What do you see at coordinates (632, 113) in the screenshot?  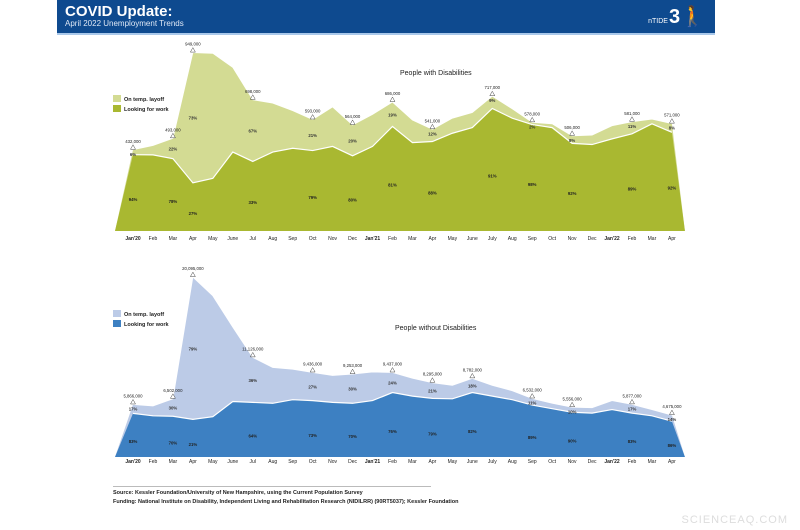 I see `total-label: 581,000` at bounding box center [632, 113].